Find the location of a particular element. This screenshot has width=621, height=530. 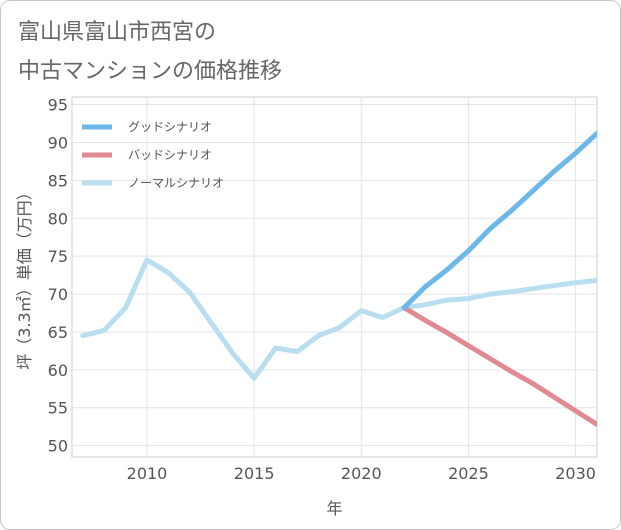

x-tick-label: 2030 is located at coordinates (575, 473).